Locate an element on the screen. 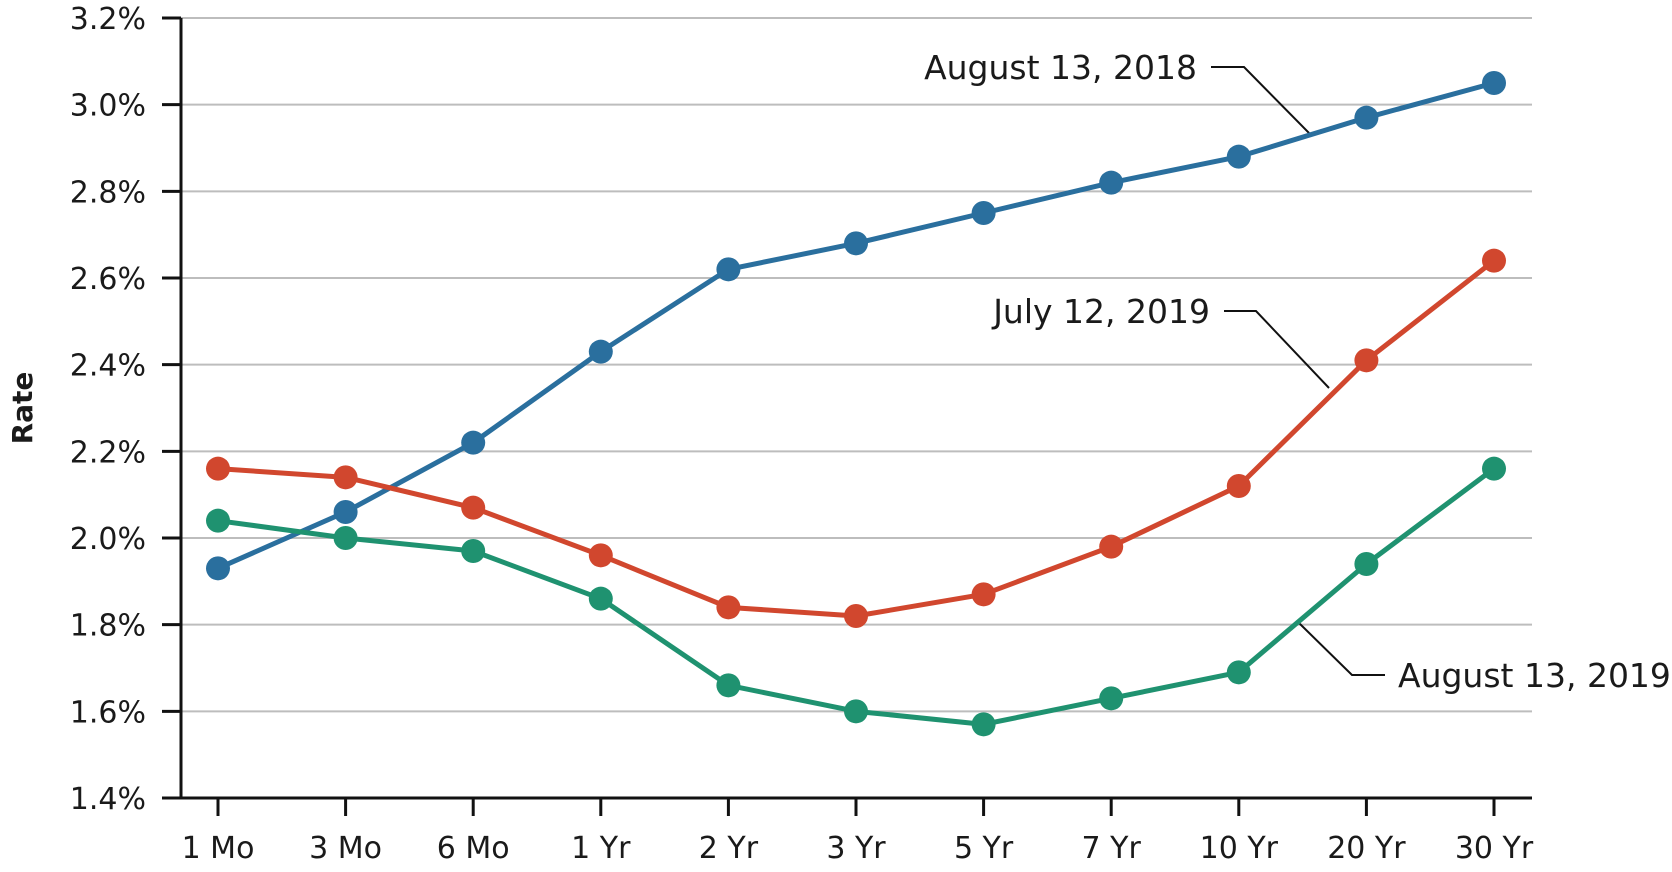  x-tick-label: 10 Yr is located at coordinates (1239, 848).